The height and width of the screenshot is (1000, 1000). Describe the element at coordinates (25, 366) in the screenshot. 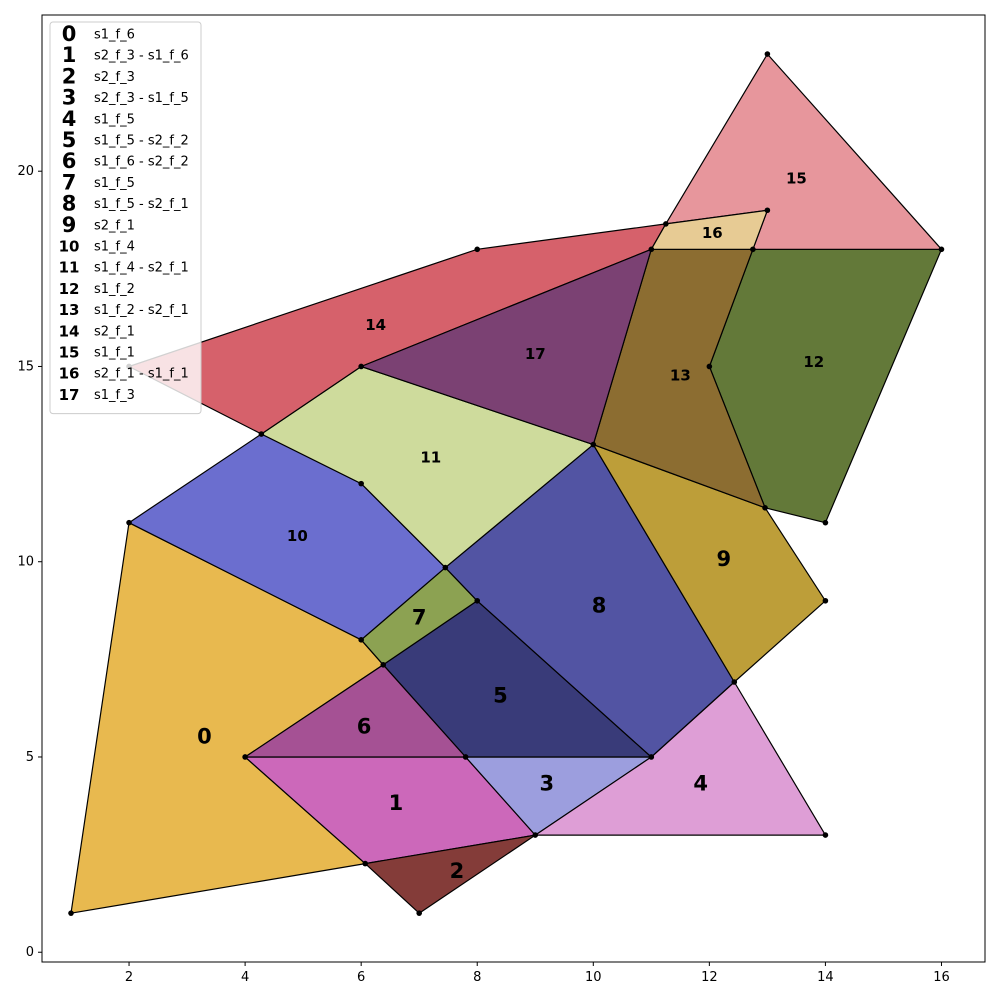

I see `y-tick-label: 15` at that location.